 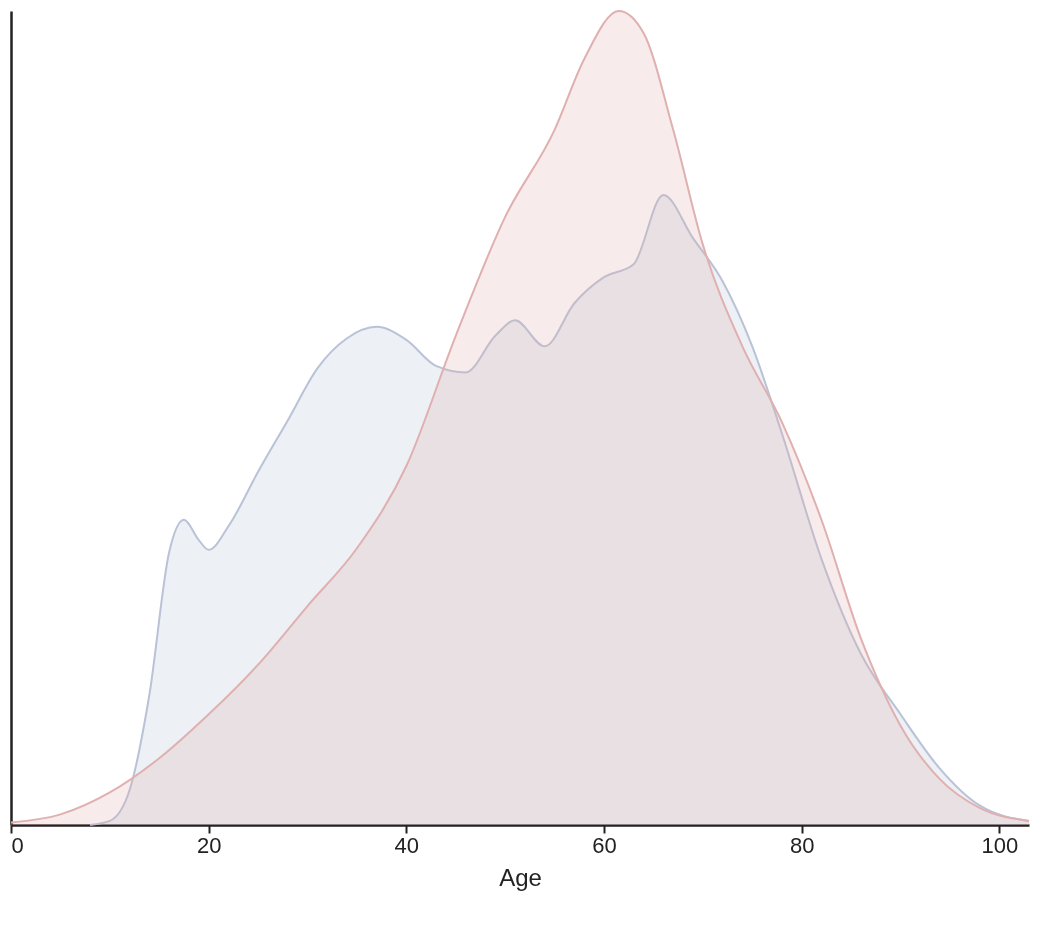 What do you see at coordinates (520, 877) in the screenshot?
I see `x-axis-title: Age` at bounding box center [520, 877].